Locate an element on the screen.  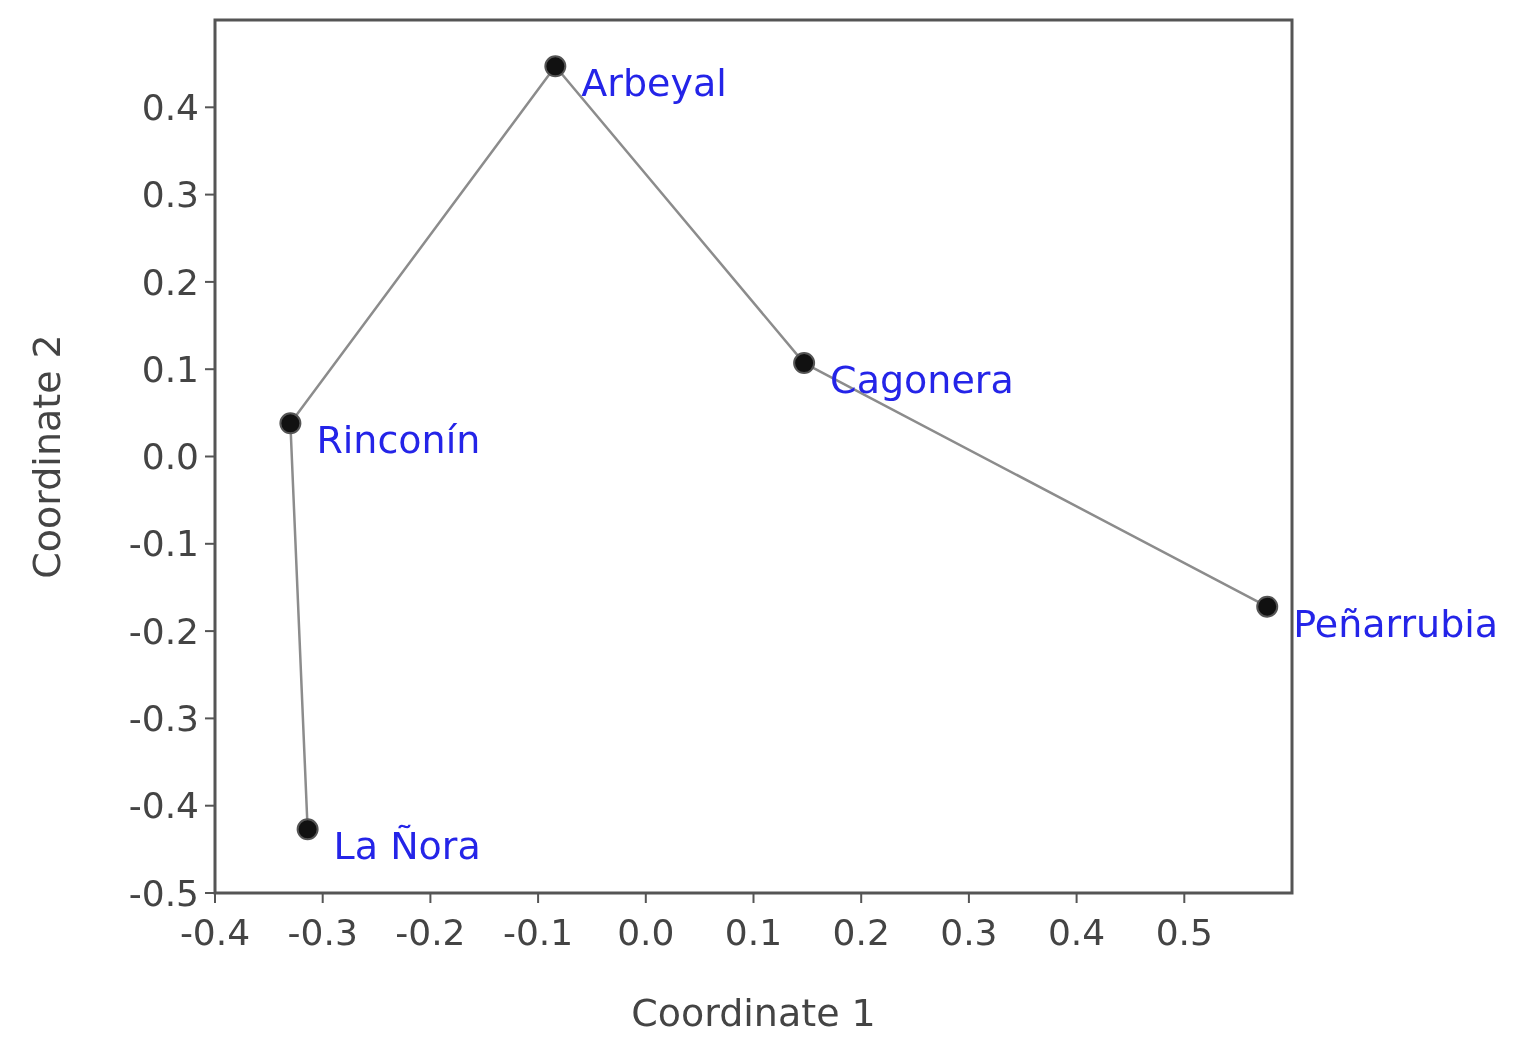
annotation: Peñarrubia is located at coordinates (1396, 623).